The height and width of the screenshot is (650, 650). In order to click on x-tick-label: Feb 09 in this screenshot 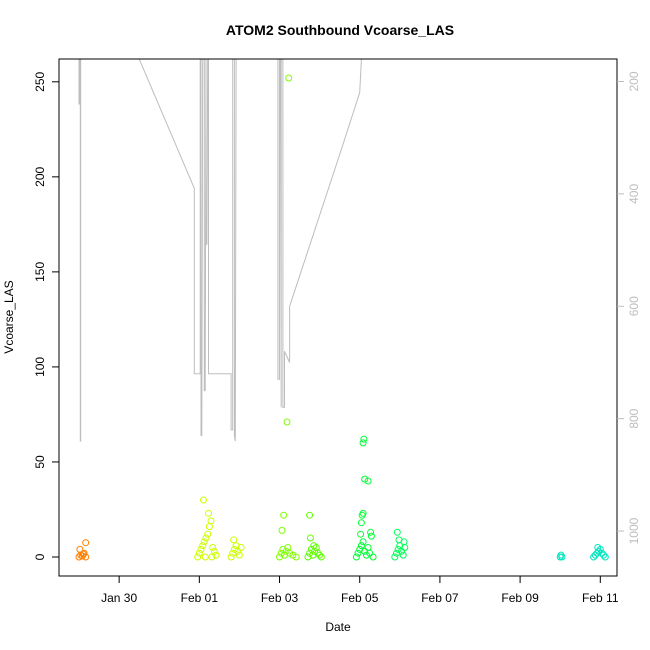, I will do `click(520, 598)`.